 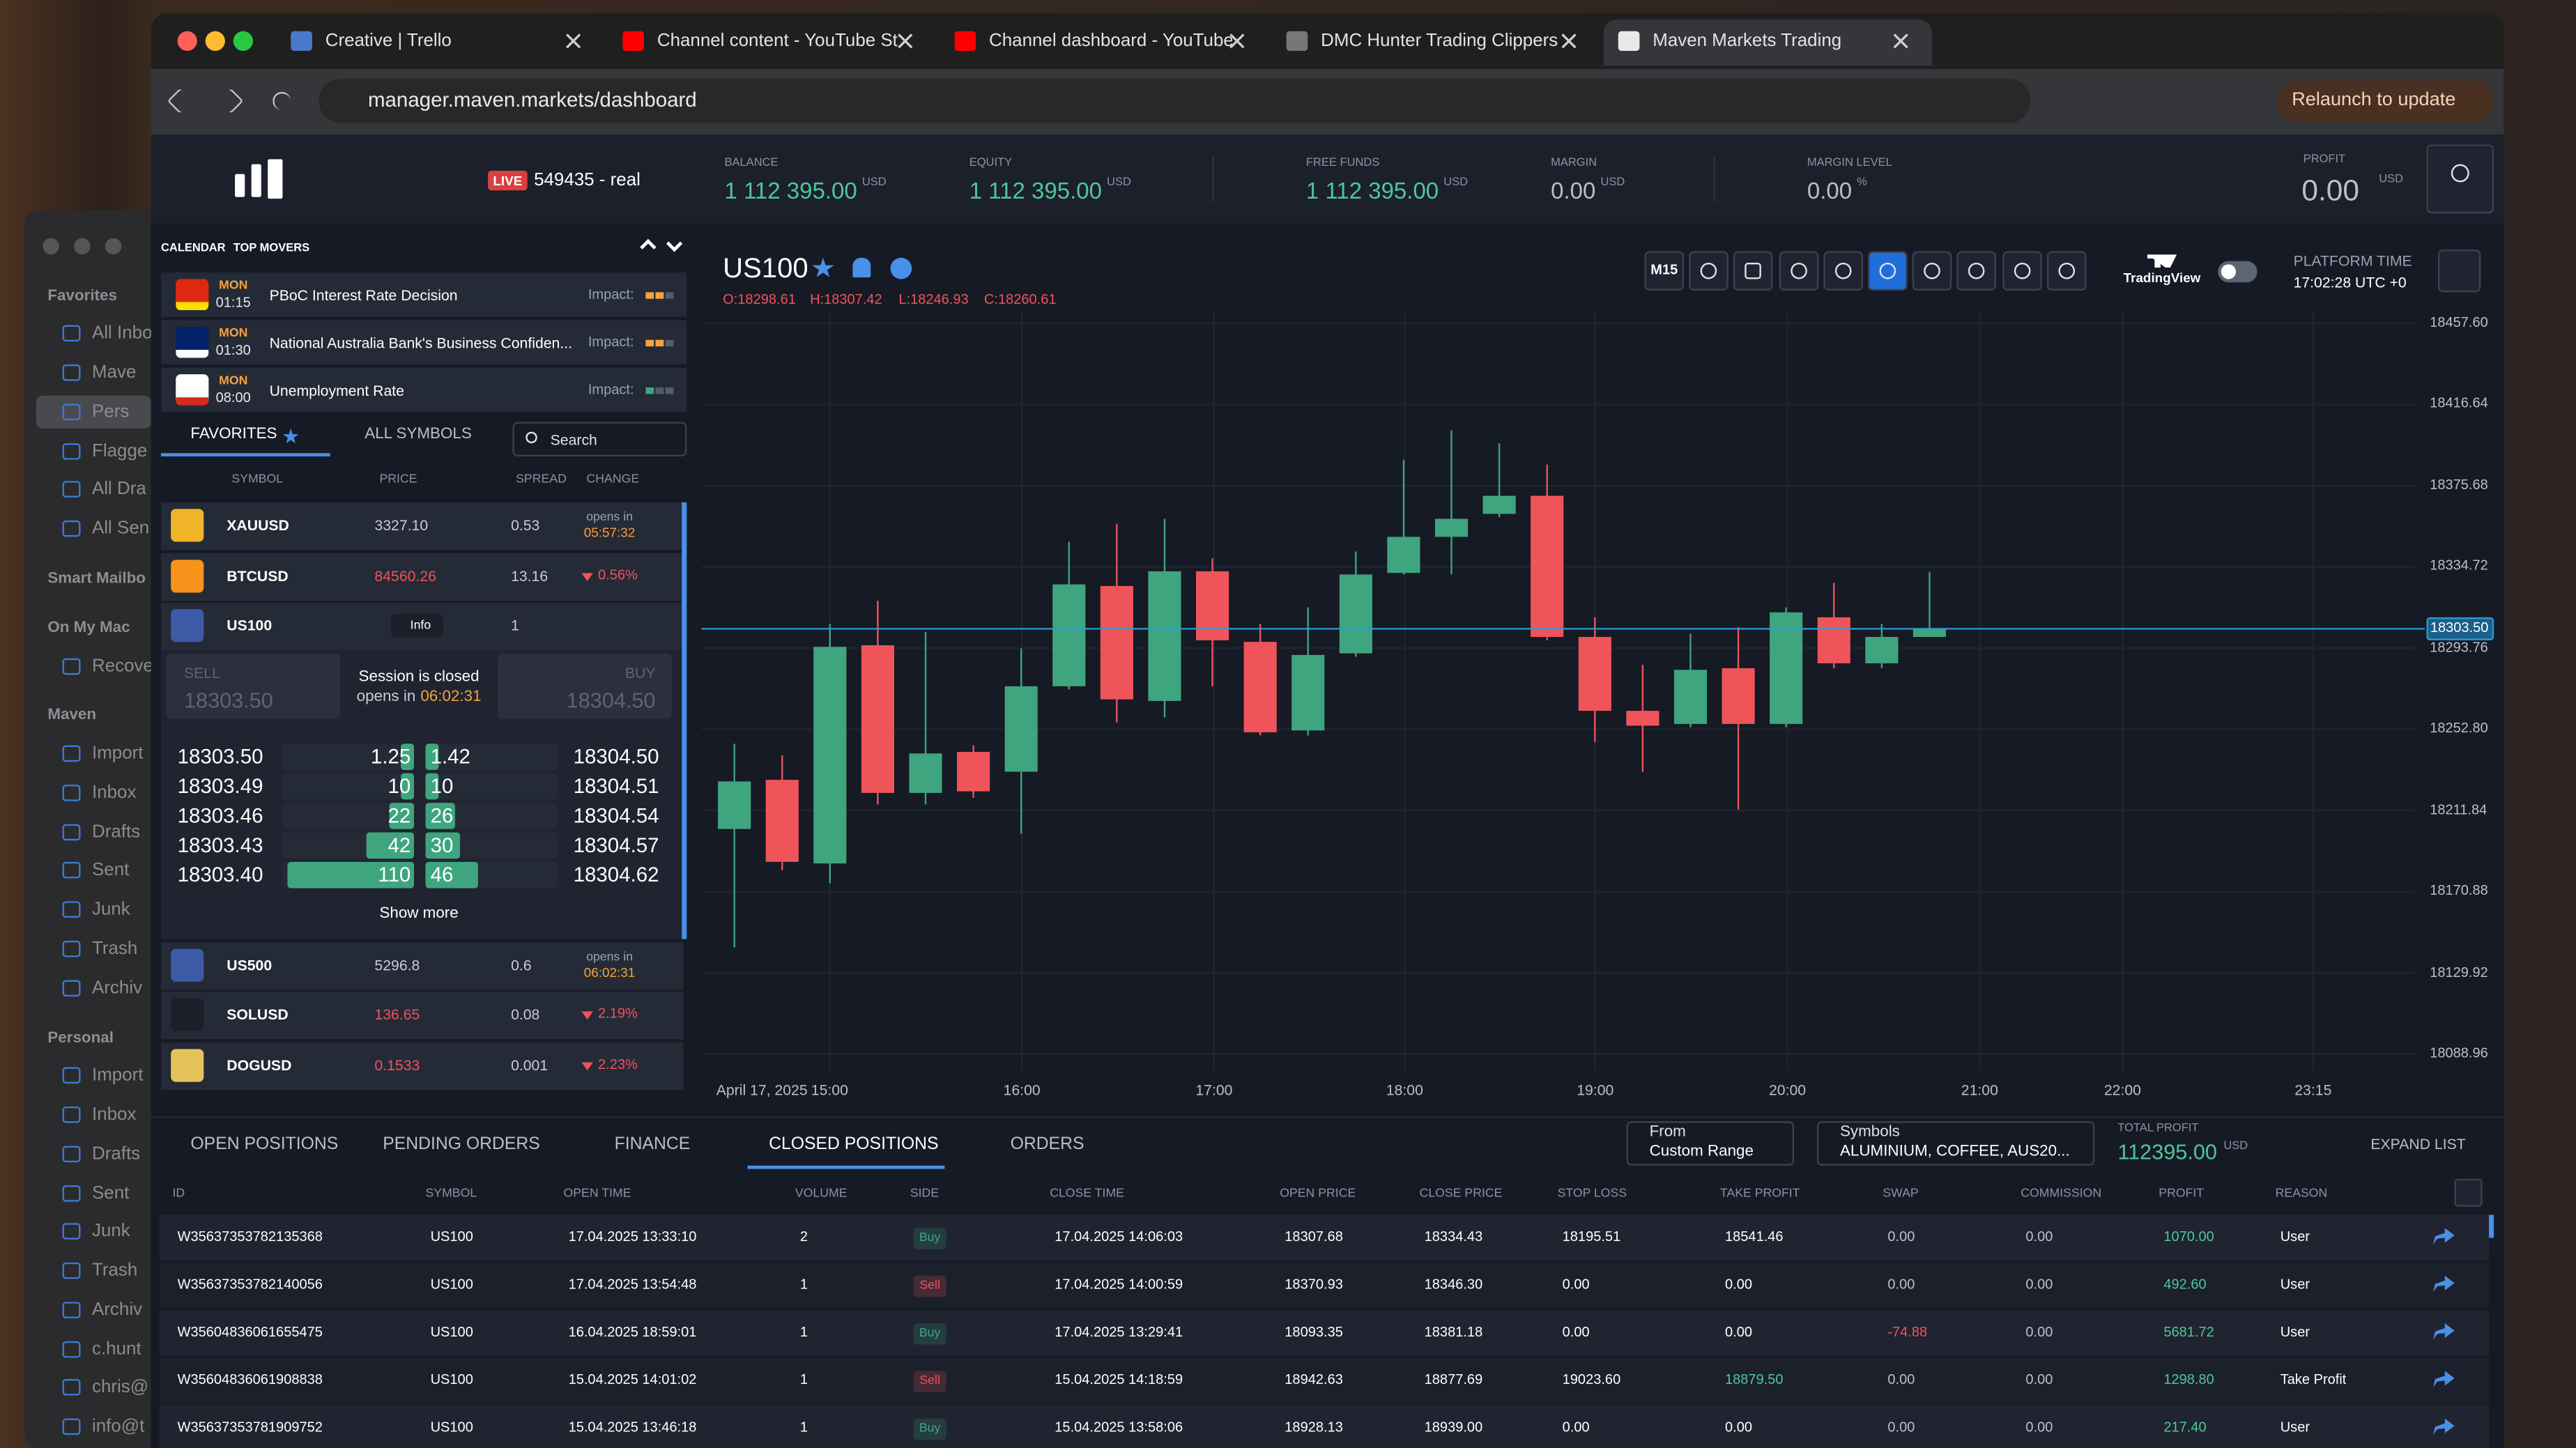 What do you see at coordinates (462, 1144) in the screenshot?
I see `positions-tab: PENDING ORDERS` at bounding box center [462, 1144].